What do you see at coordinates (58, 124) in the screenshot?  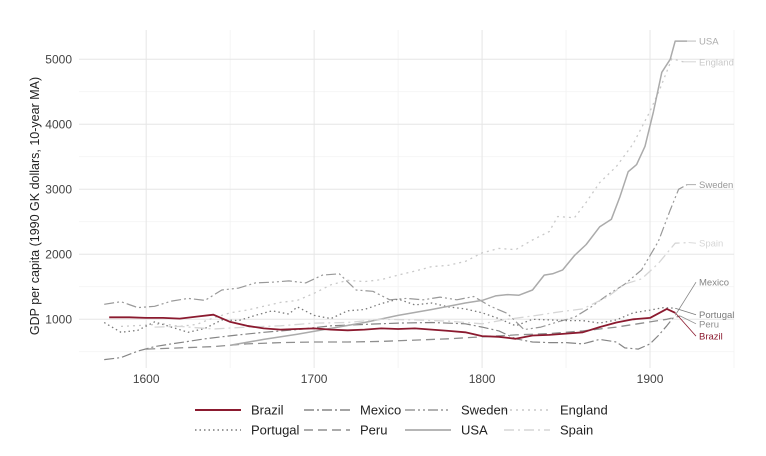 I see `y-tick-label: 4000` at bounding box center [58, 124].